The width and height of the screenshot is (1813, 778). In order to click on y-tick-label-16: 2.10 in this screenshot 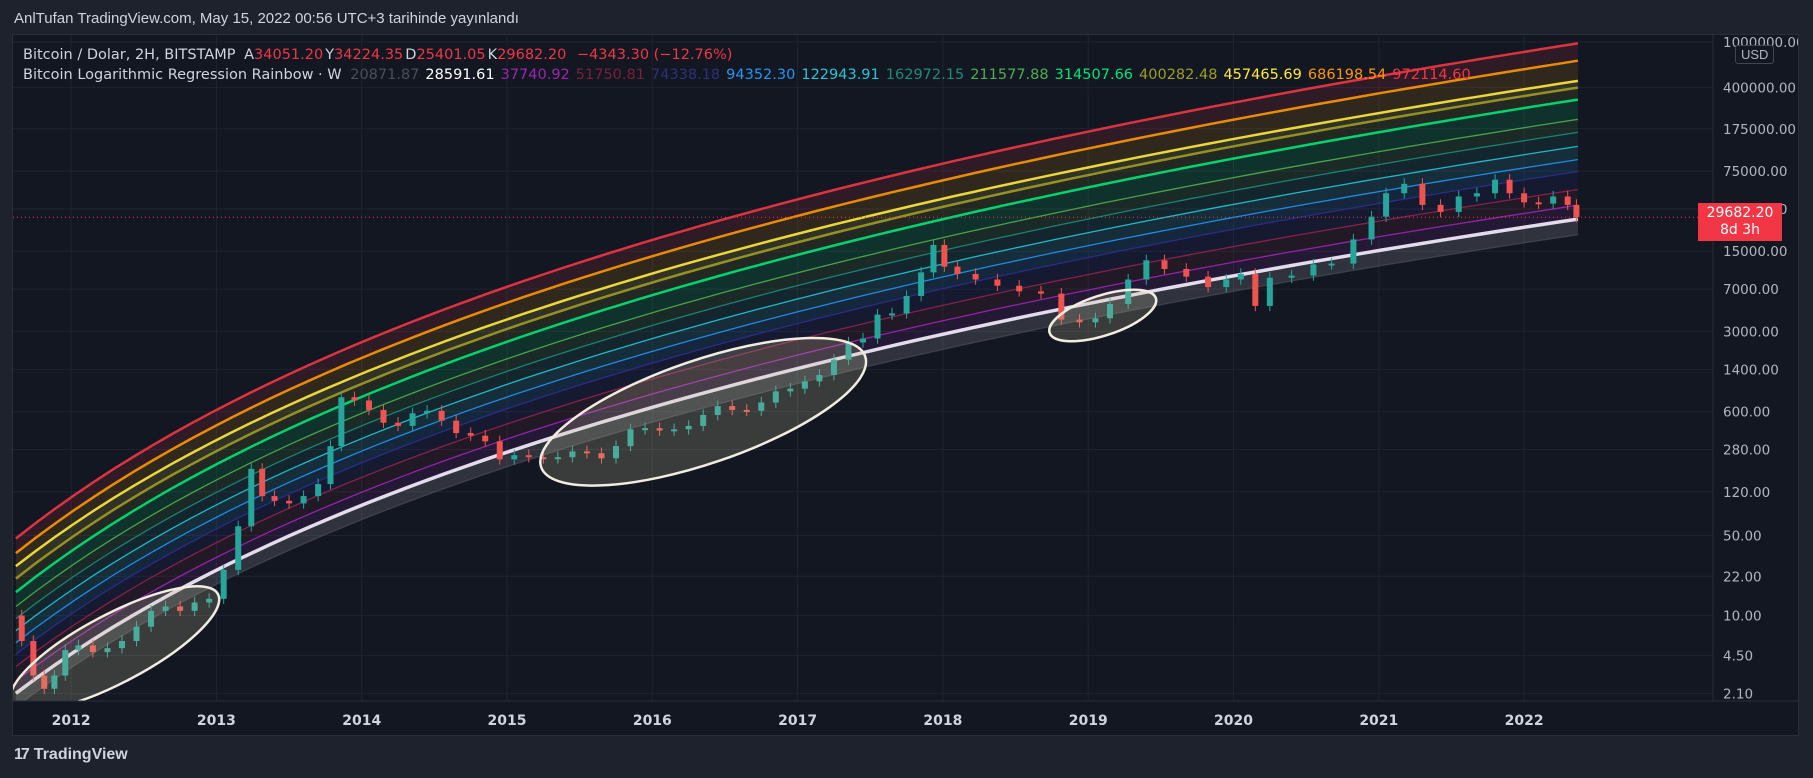, I will do `click(1738, 694)`.